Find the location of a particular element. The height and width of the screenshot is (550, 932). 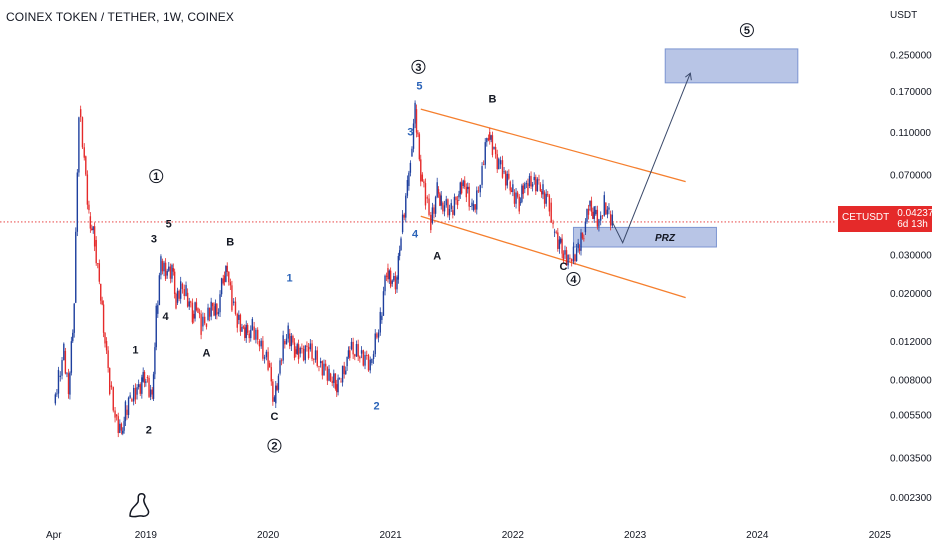

x-tick-3: 2021 is located at coordinates (391, 535).